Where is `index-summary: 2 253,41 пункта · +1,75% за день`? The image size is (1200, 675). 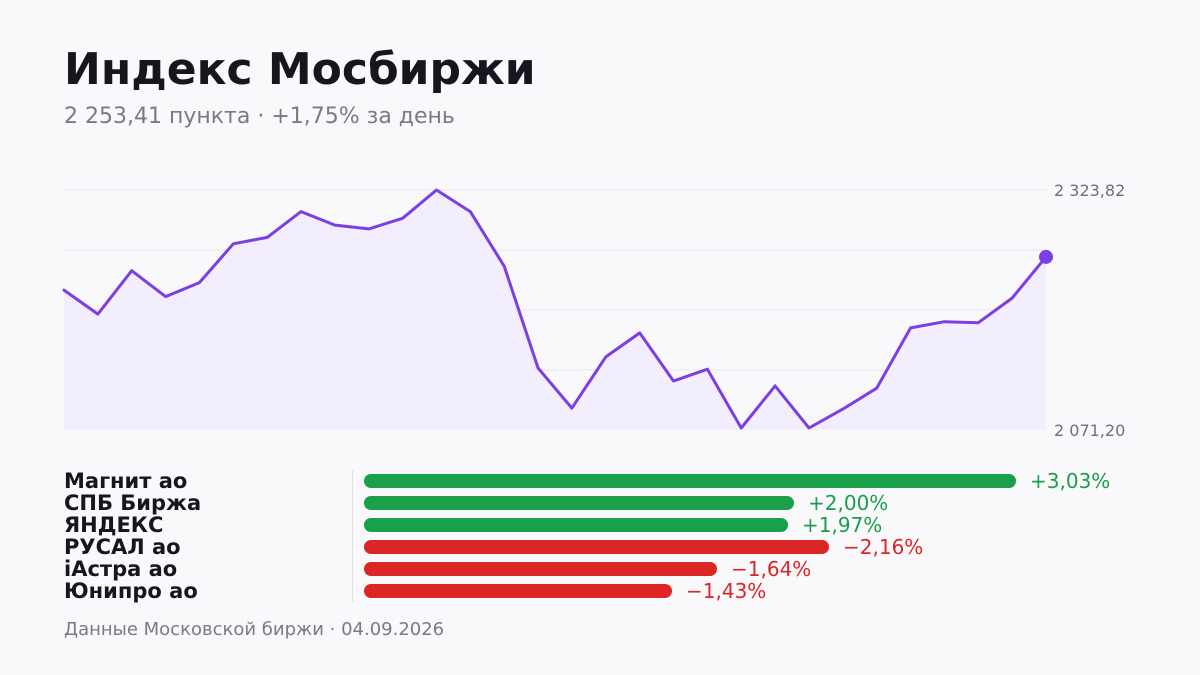 index-summary: 2 253,41 пункта · +1,75% за день is located at coordinates (259, 116).